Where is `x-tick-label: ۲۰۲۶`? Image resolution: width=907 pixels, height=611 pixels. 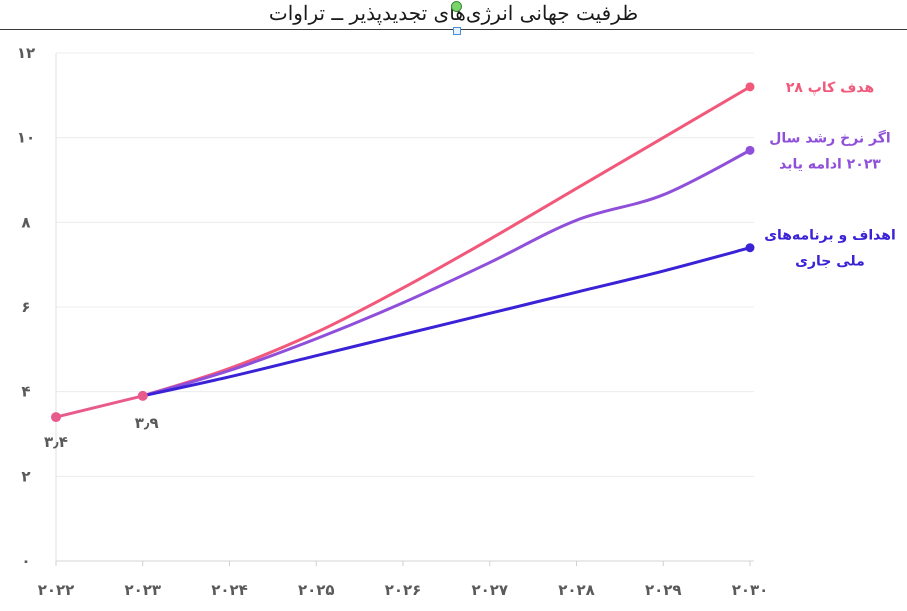 x-tick-label: ۲۰۲۶ is located at coordinates (403, 590).